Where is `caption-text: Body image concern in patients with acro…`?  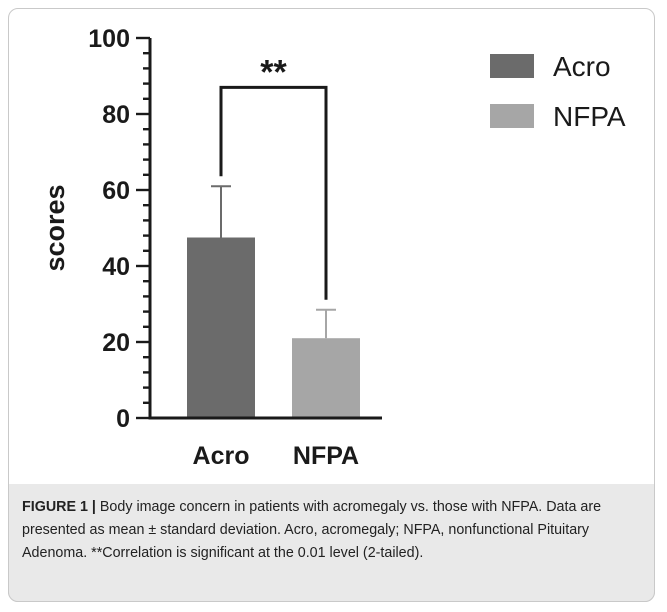
caption-text: Body image concern in patients with acro… is located at coordinates (312, 530).